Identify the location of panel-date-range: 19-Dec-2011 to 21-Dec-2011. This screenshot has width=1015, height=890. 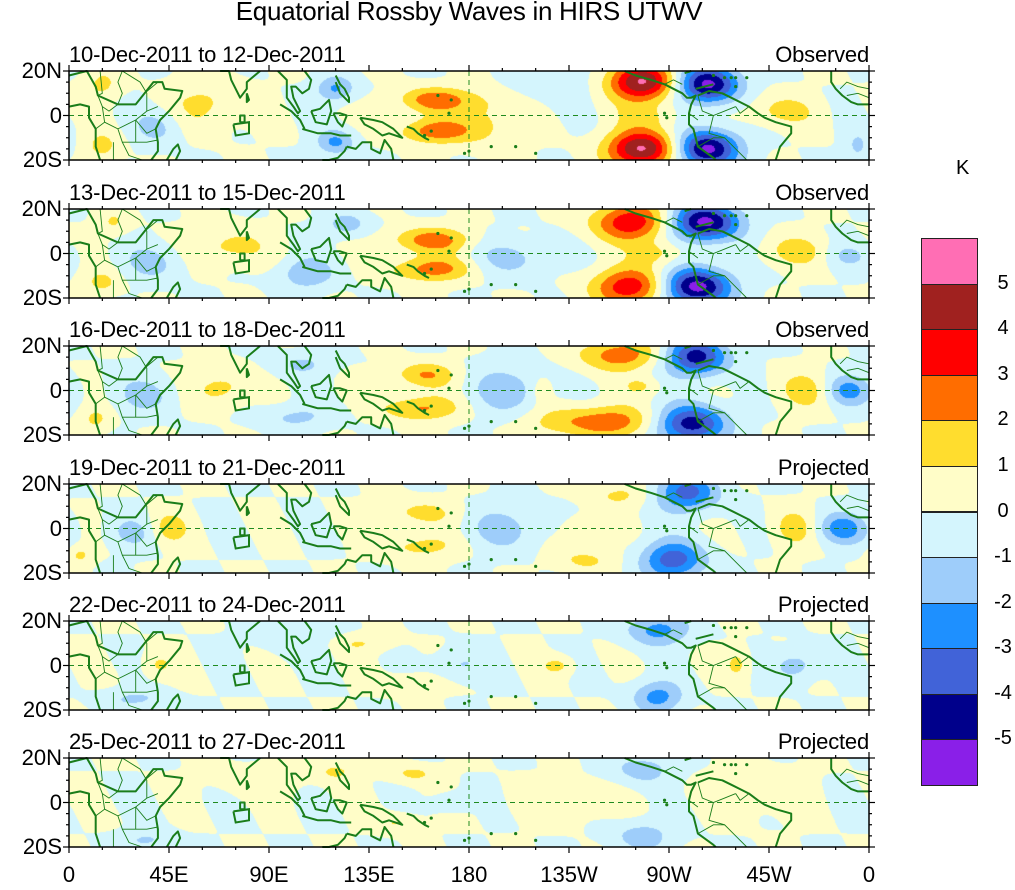
(207, 467).